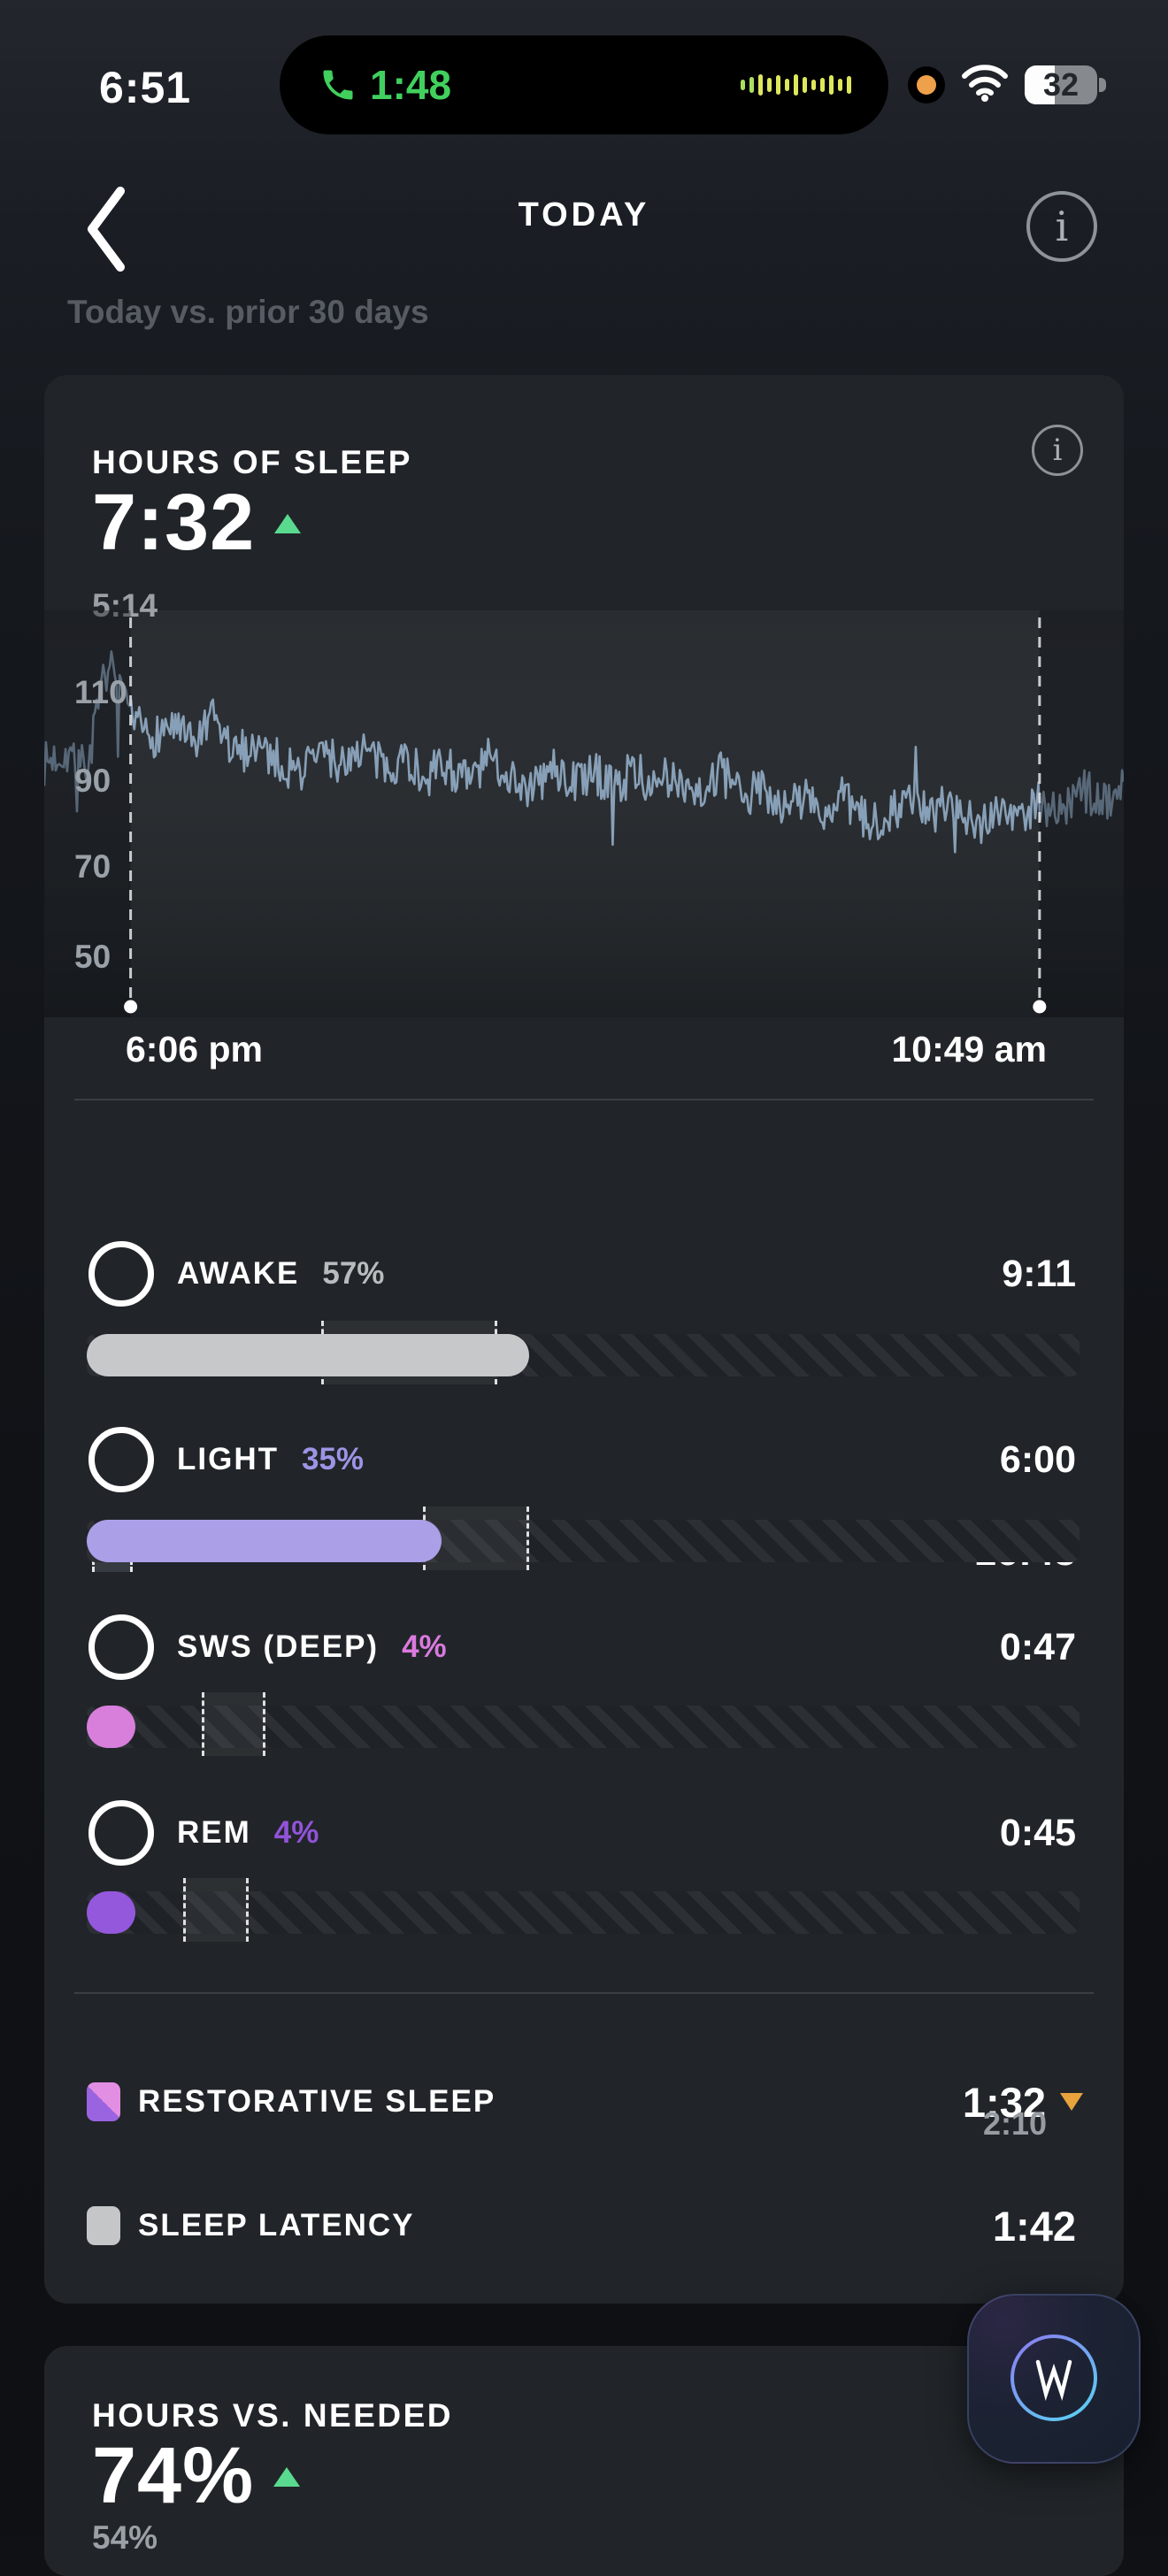 The image size is (1168, 2576). I want to click on ytick-110: 110, so click(101, 692).